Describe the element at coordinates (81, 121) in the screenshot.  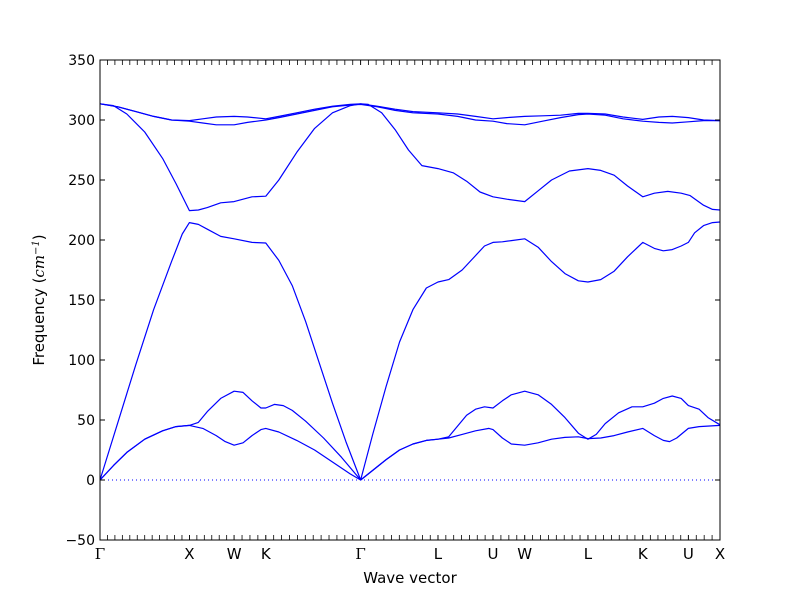
I see `y-tick-label: 300` at that location.